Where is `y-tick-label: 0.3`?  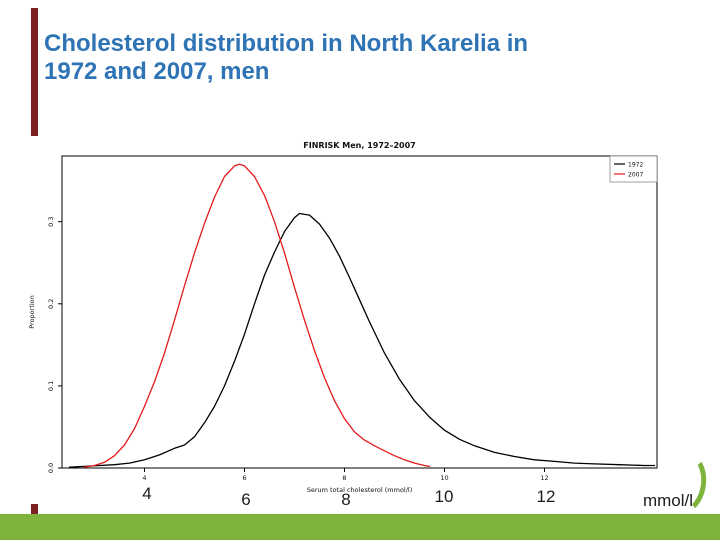 y-tick-label: 0.3 is located at coordinates (51, 222).